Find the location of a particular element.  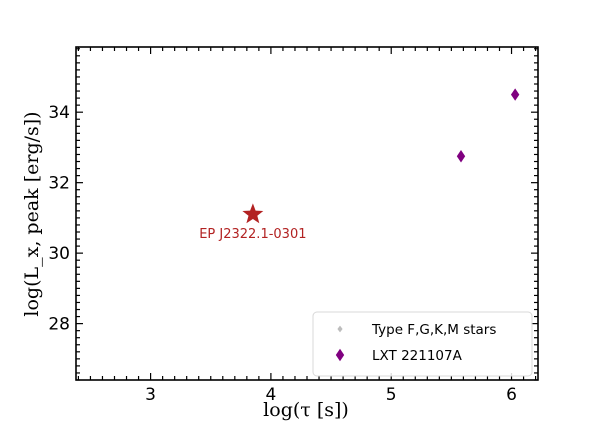

legend-marker-lxt is located at coordinates (340, 355).